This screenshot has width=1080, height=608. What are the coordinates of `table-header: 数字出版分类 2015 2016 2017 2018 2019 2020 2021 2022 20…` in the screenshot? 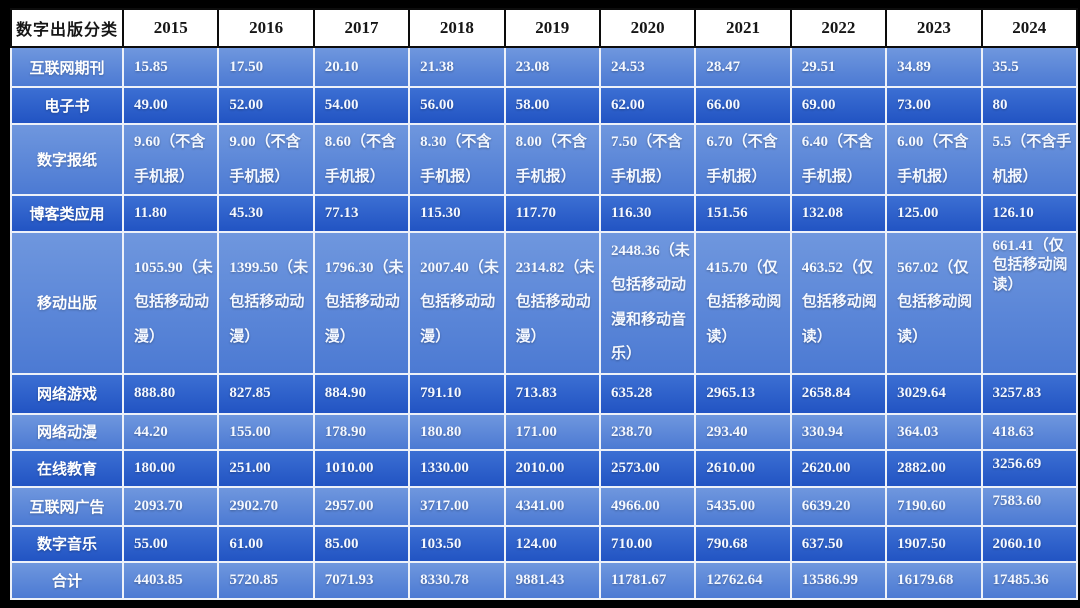 It's located at (544, 28).